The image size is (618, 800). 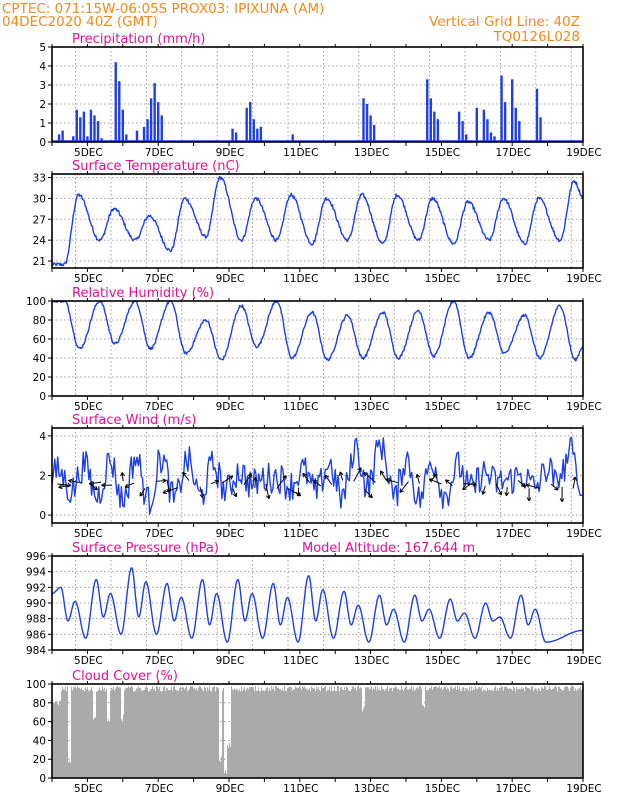 What do you see at coordinates (36, 557) in the screenshot?
I see `y-tick-label: 996` at bounding box center [36, 557].